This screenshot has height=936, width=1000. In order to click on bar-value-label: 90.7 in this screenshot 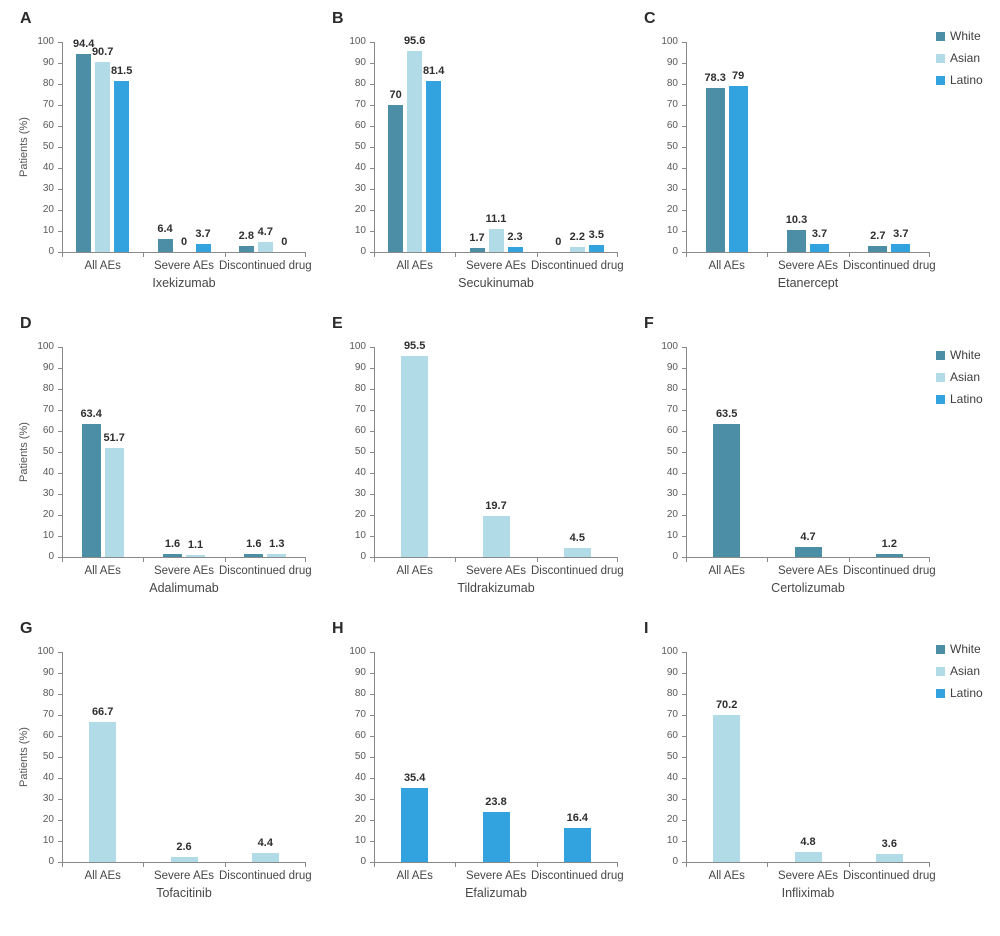, I will do `click(102, 51)`.